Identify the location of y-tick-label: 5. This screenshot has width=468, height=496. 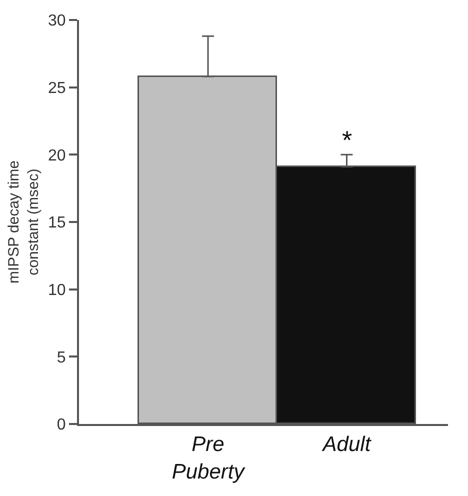
(61, 357).